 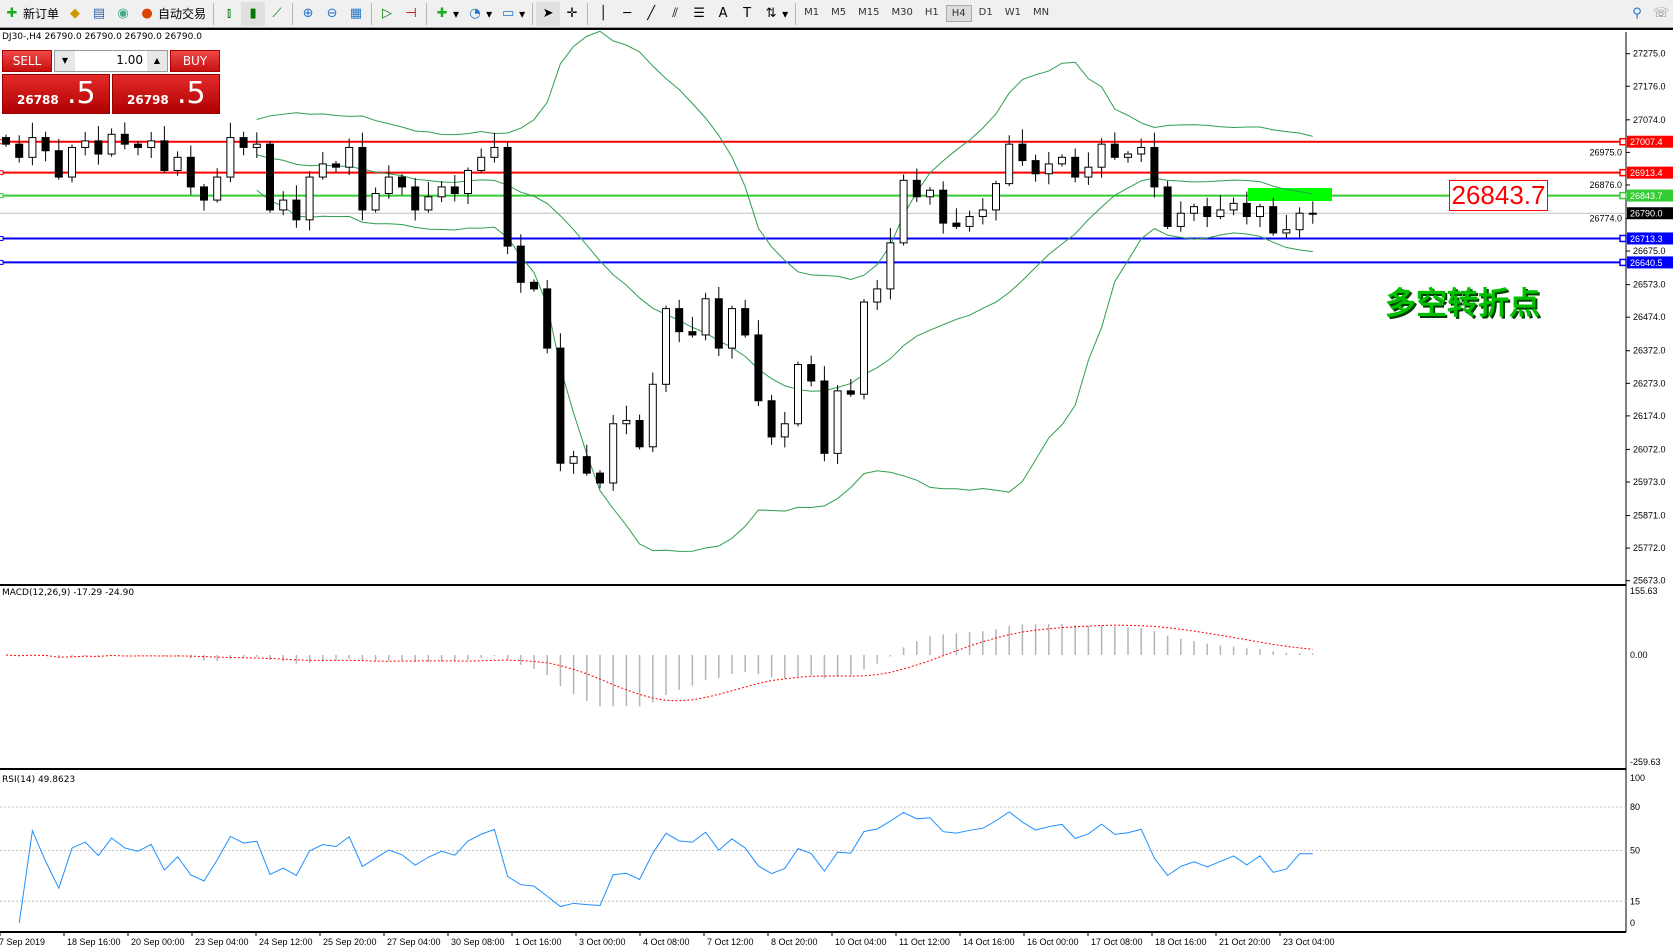 I want to click on candlestick-button: ▮, so click(x=253, y=13).